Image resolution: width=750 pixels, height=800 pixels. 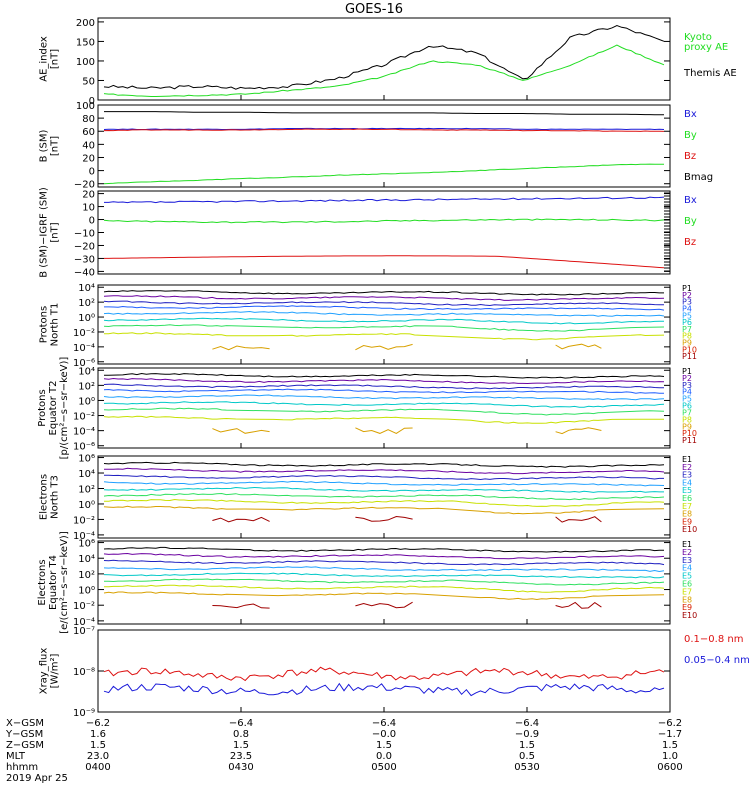 What do you see at coordinates (384, 262) in the screenshot?
I see `bz-diff-line` at bounding box center [384, 262].